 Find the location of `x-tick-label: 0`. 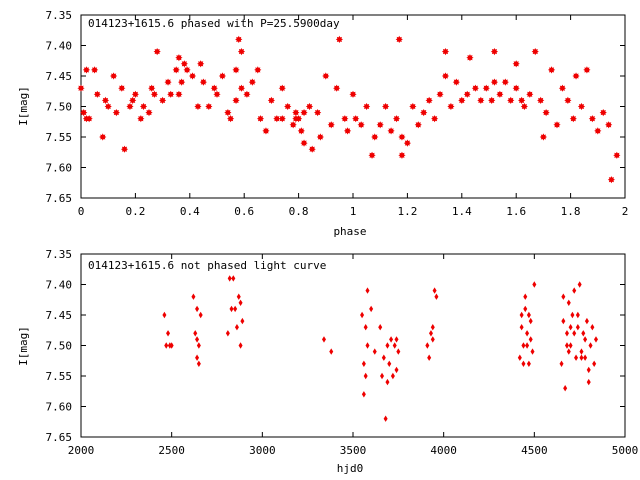

x-tick-label: 0 is located at coordinates (81, 211).